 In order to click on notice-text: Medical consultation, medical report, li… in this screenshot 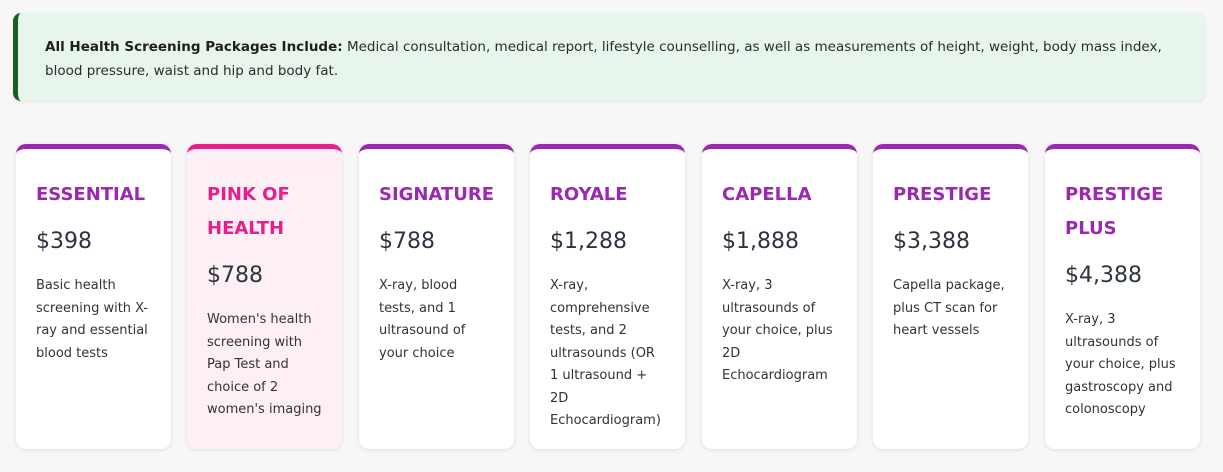, I will do `click(603, 59)`.